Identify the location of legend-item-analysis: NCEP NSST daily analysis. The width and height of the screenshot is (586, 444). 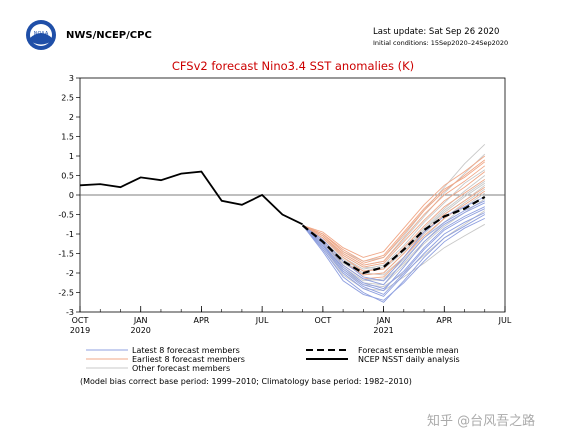
(406, 359).